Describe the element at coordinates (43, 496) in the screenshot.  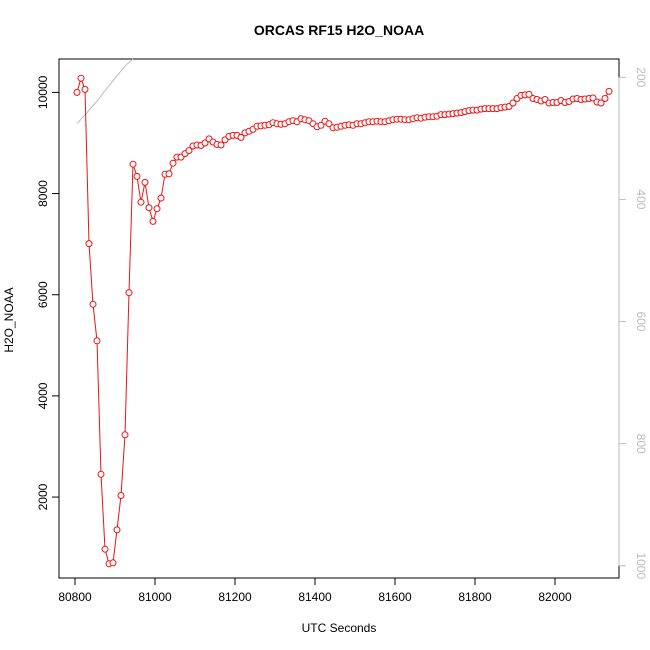
I see `y-tick-label: 2000` at that location.